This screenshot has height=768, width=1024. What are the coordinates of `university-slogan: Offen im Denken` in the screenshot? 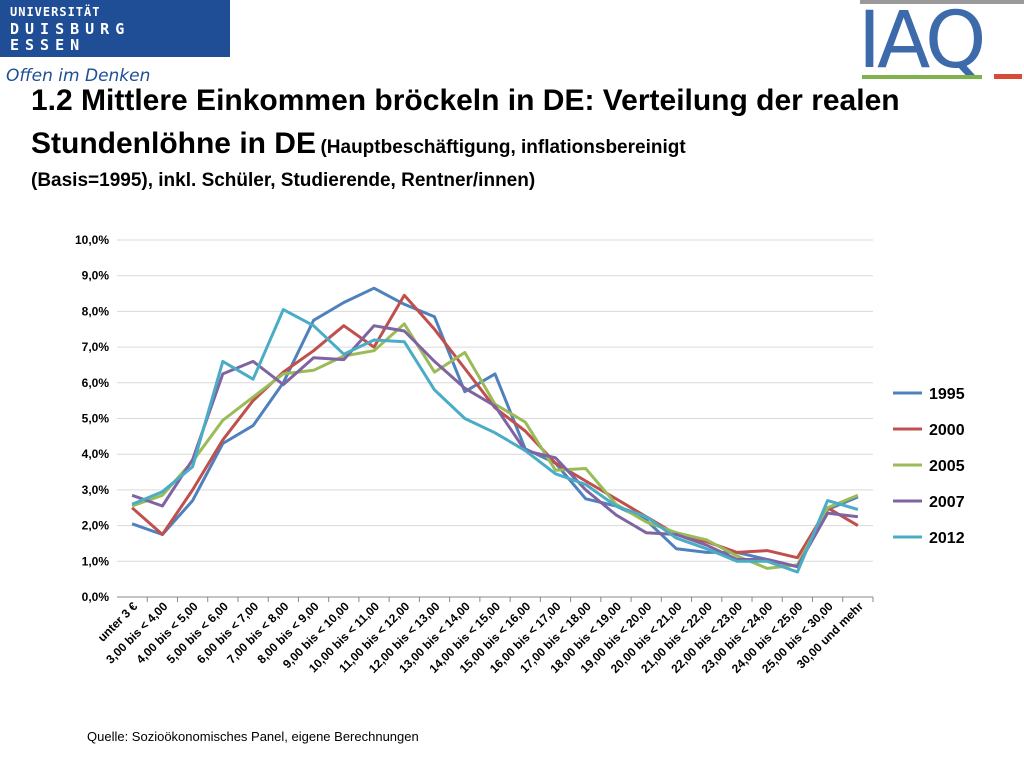 It's located at (78, 76).